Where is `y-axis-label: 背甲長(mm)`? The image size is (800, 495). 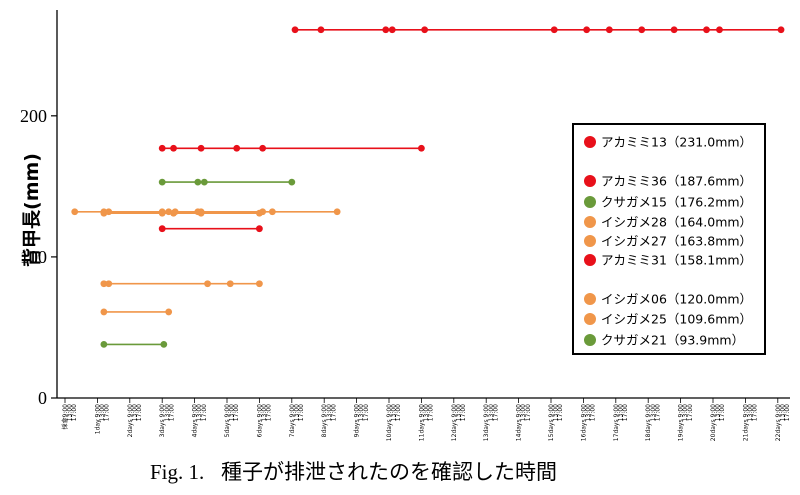
y-axis-label: 背甲長(mm) is located at coordinates (31, 210).